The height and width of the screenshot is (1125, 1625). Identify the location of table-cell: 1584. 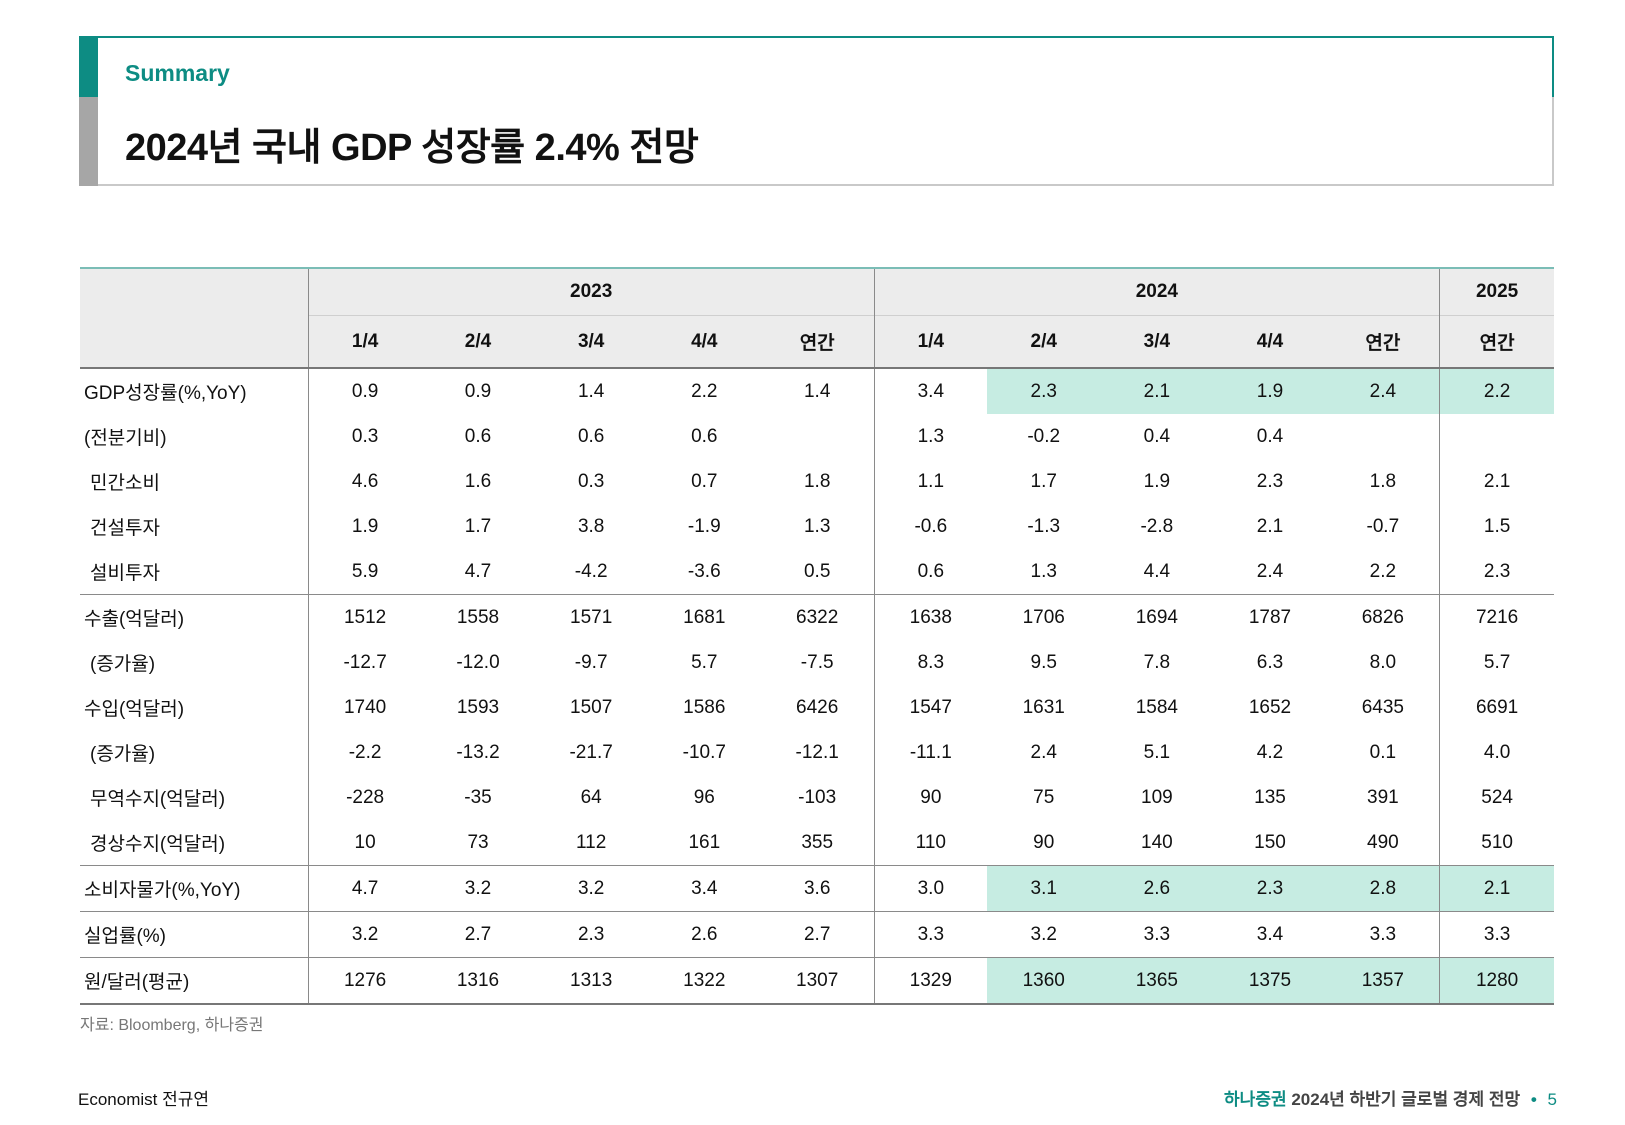
(1156, 707).